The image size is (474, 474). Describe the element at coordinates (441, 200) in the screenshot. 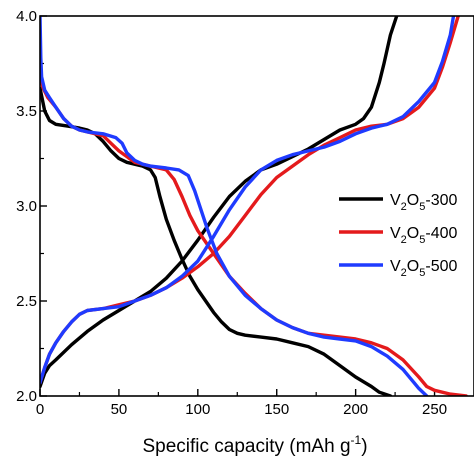

I see `legend-label-part: -300` at that location.